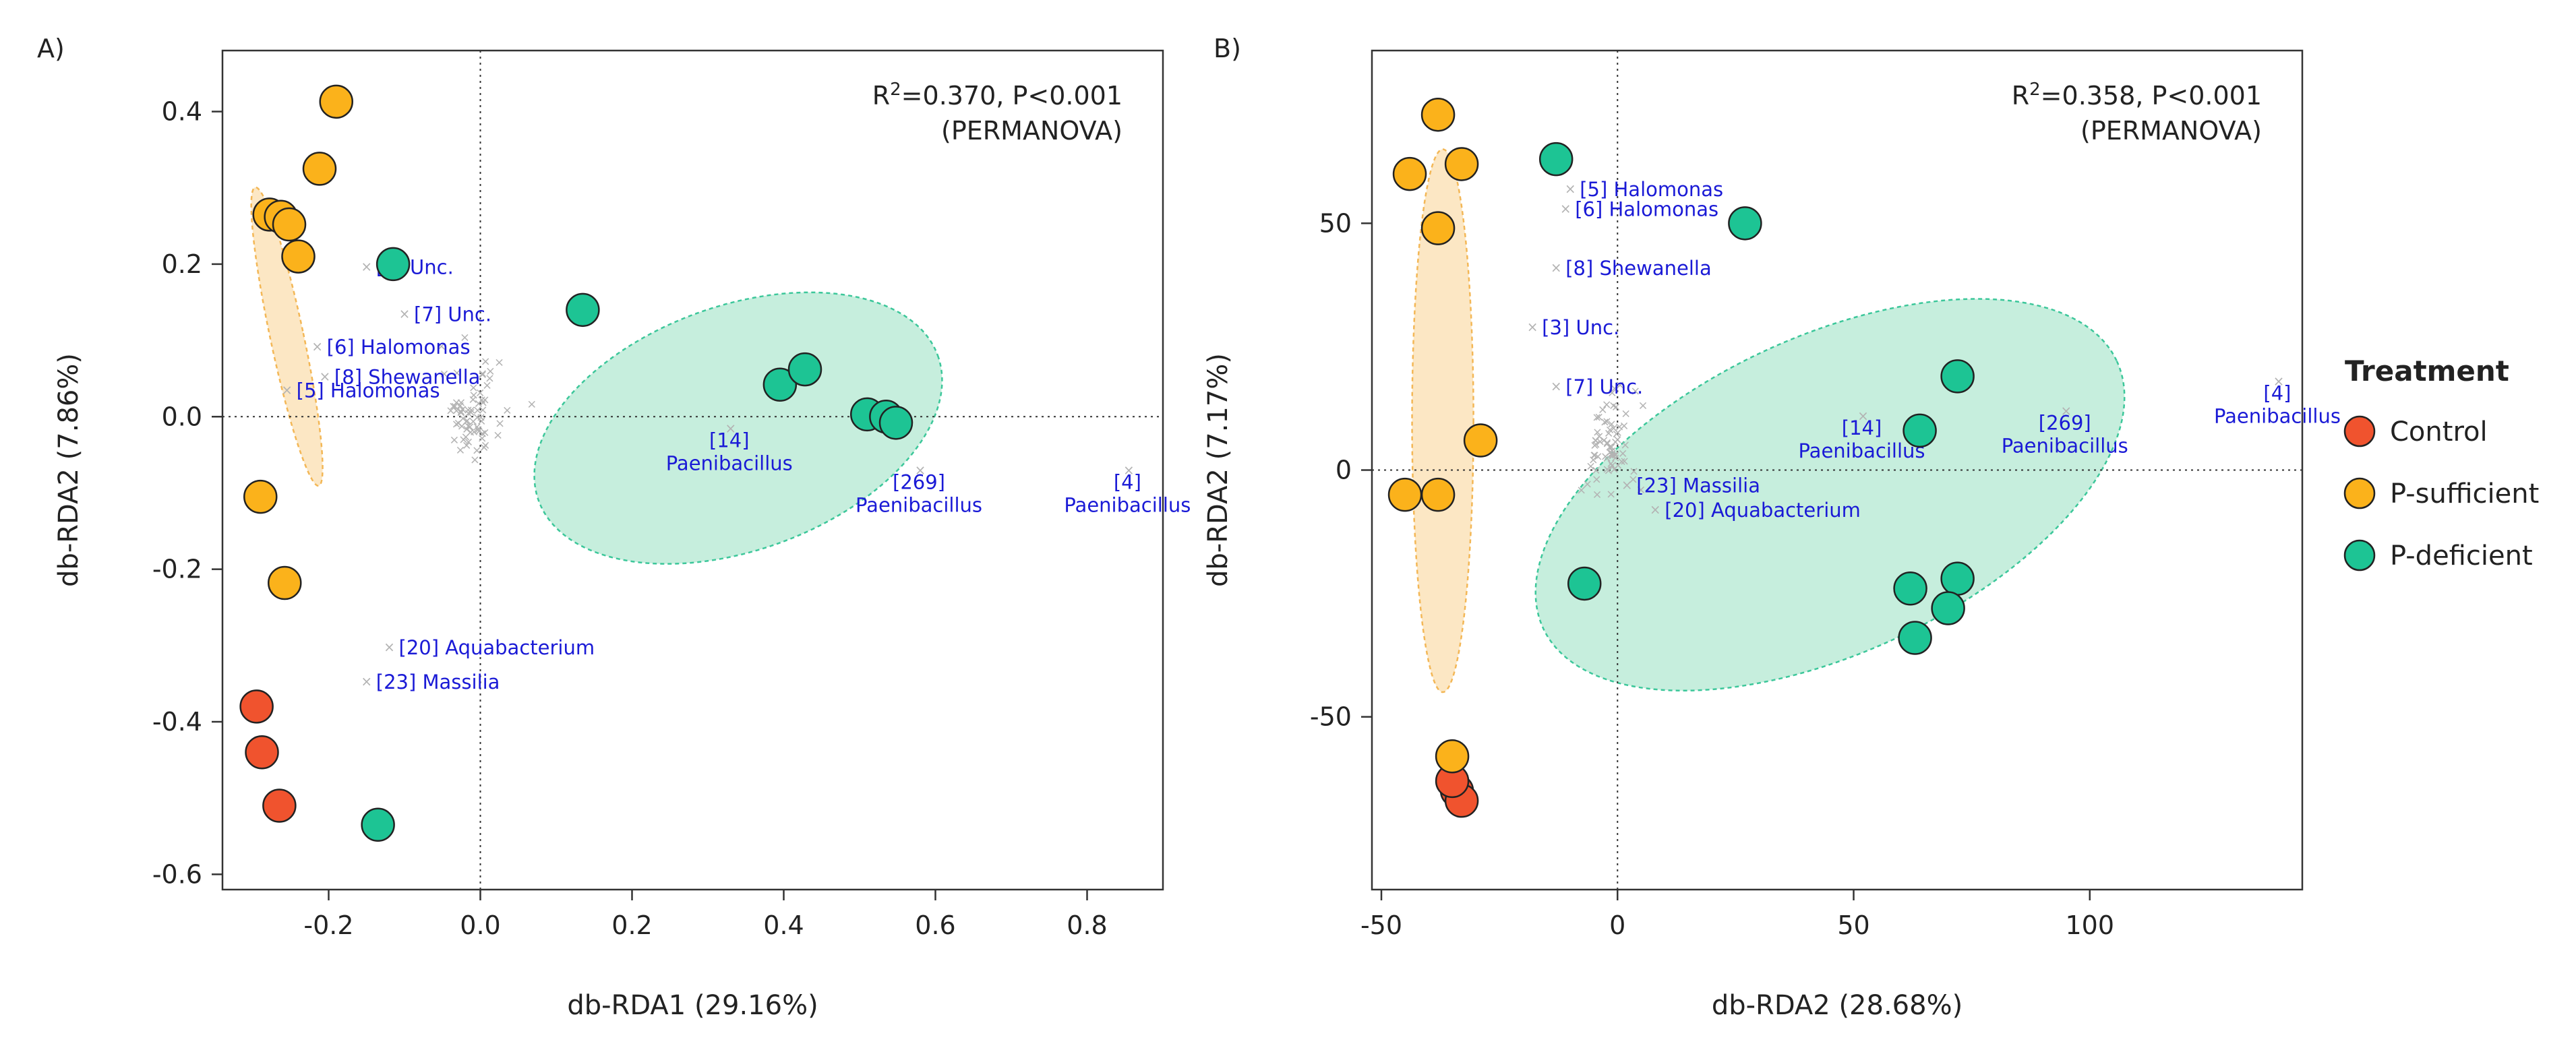 This screenshot has height=1052, width=2576. I want to click on taxon-label: [23] Massilia, so click(1698, 485).